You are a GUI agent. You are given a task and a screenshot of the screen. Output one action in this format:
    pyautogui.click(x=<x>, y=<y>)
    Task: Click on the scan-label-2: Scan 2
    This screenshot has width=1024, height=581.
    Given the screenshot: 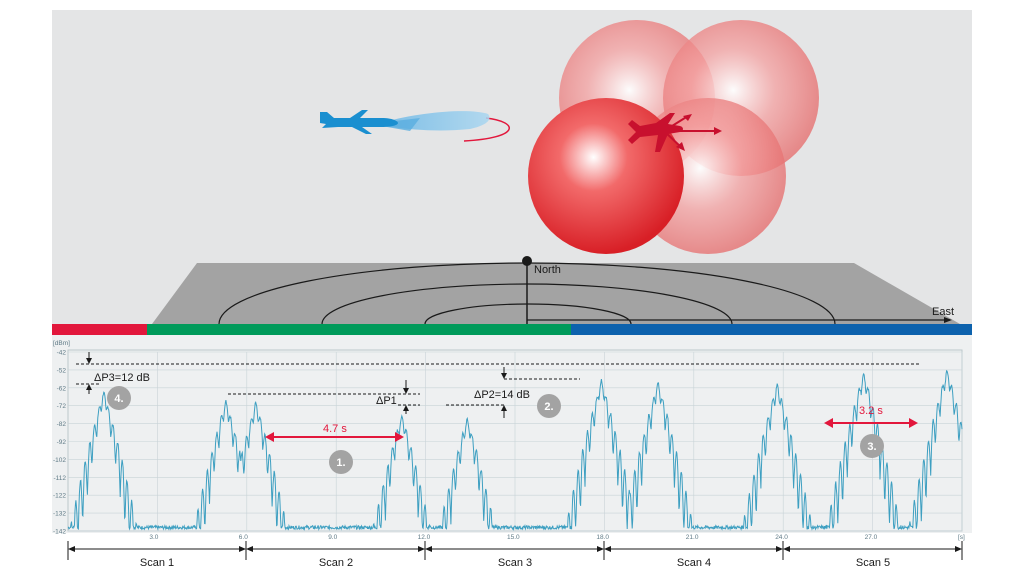 What is the action you would take?
    pyautogui.click(x=336, y=563)
    